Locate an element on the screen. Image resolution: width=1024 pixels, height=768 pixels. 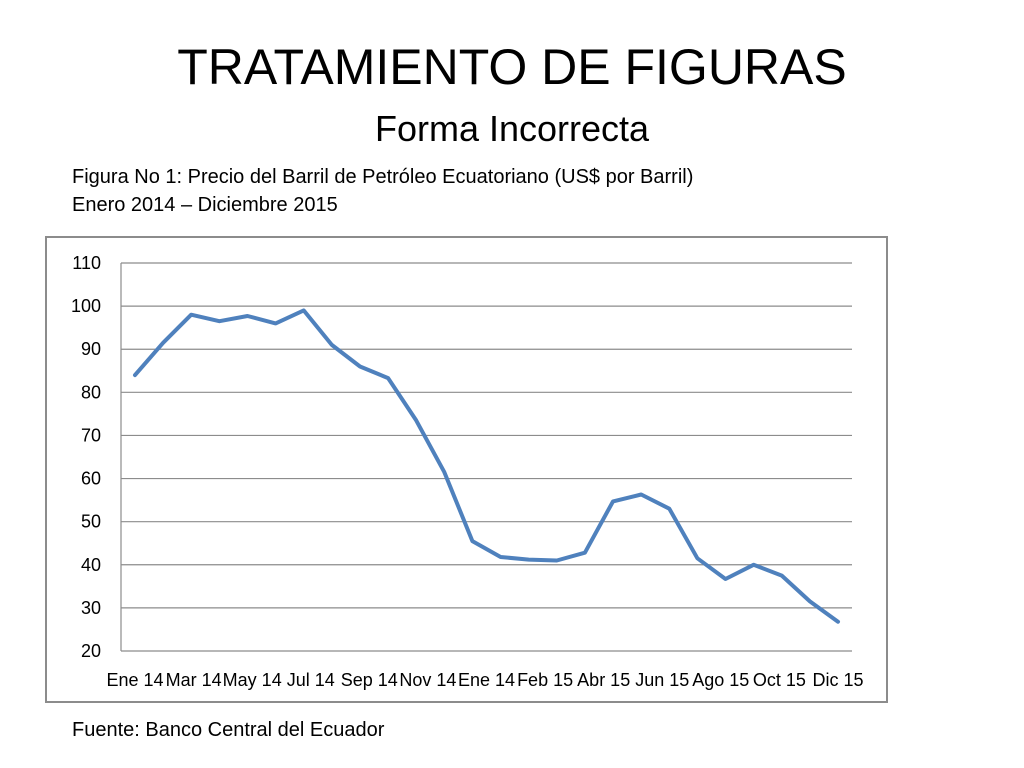
figure-caption-line-2: Enero 2014 – Diciembre 2015 is located at coordinates (205, 205).